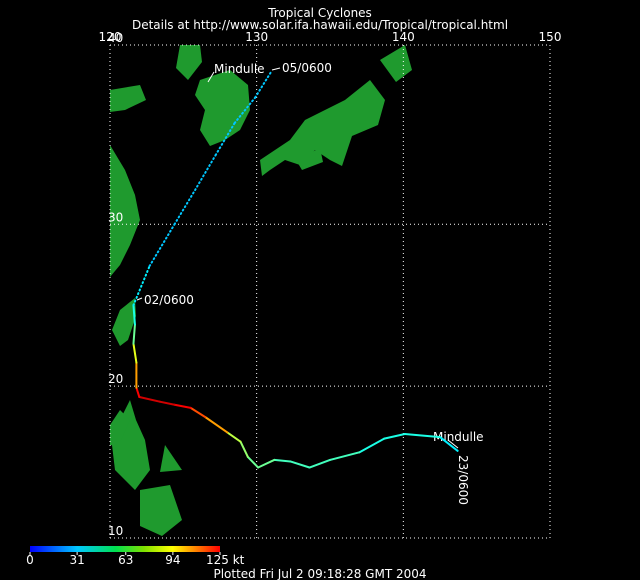 The image size is (640, 580). Describe the element at coordinates (115, 379) in the screenshot. I see `lat-label: 20` at that location.